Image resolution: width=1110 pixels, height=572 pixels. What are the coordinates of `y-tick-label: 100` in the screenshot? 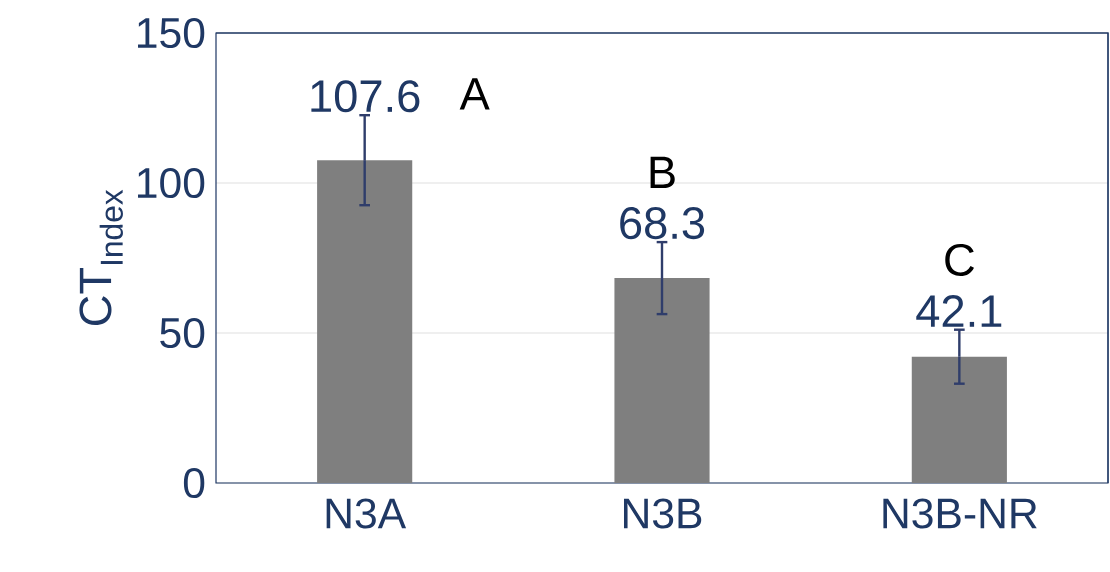 It's located at (171, 183).